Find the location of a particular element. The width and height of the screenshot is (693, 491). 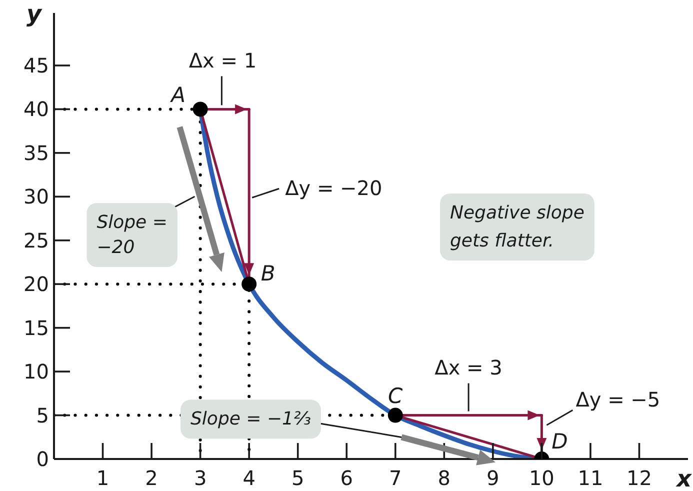

annotation: Slope = −1⅔ is located at coordinates (250, 419).